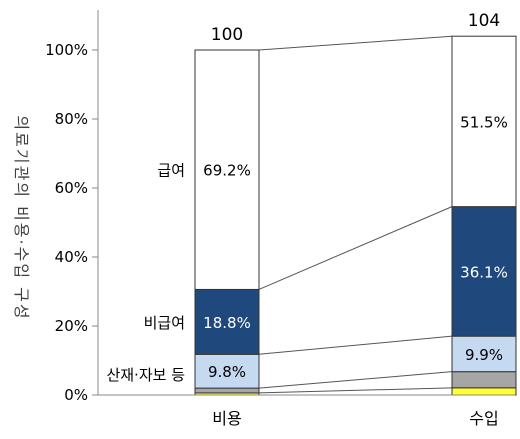  Describe the element at coordinates (484, 21) in the screenshot. I see `bar-total-label: 104` at that location.